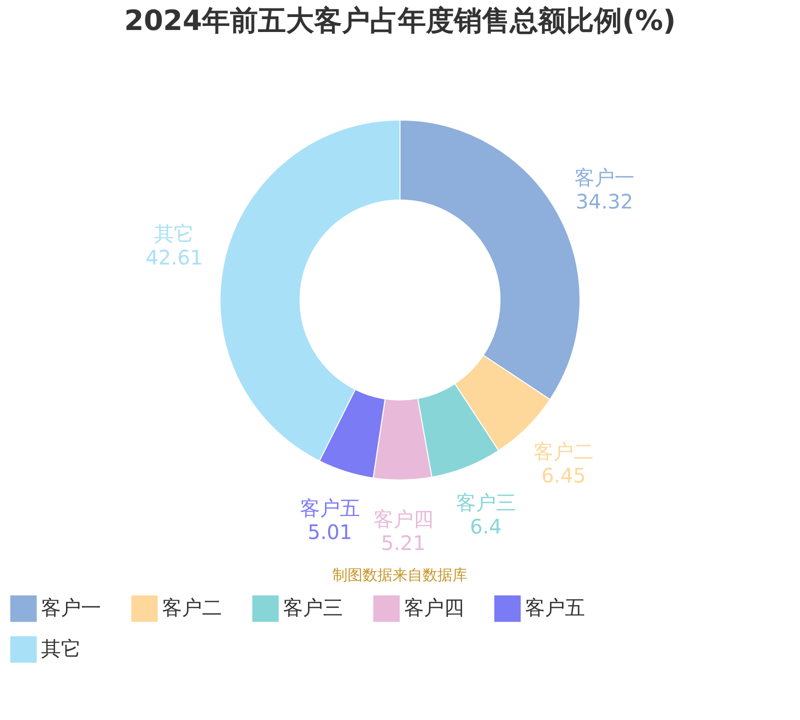 This screenshot has height=720, width=800. What do you see at coordinates (564, 452) in the screenshot?
I see `slice-label: 客户二` at bounding box center [564, 452].